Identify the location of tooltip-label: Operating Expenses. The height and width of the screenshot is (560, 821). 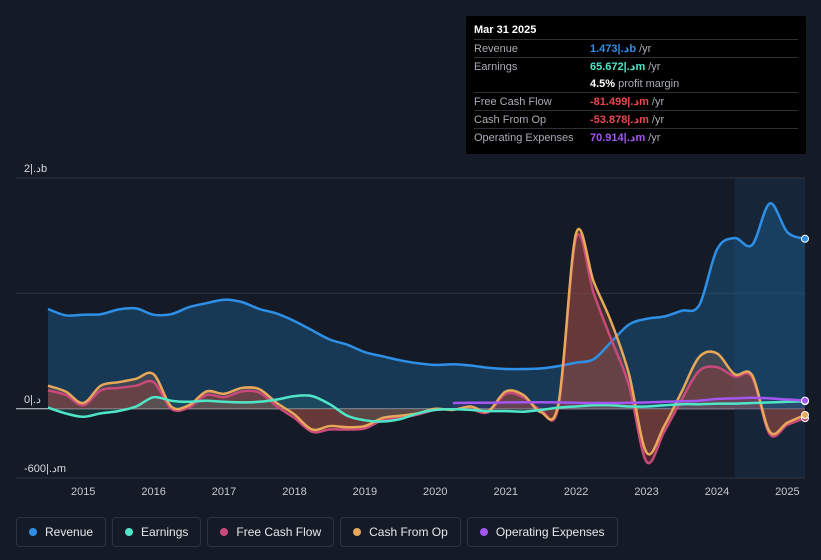
(524, 137).